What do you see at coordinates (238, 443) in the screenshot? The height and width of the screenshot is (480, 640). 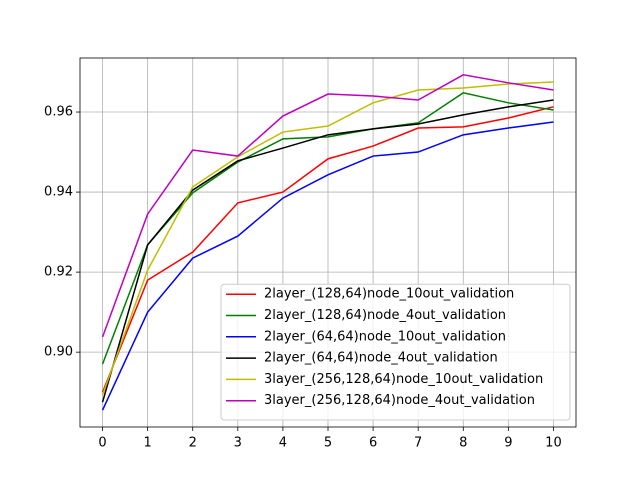 I see `x-tick-label: 3` at bounding box center [238, 443].